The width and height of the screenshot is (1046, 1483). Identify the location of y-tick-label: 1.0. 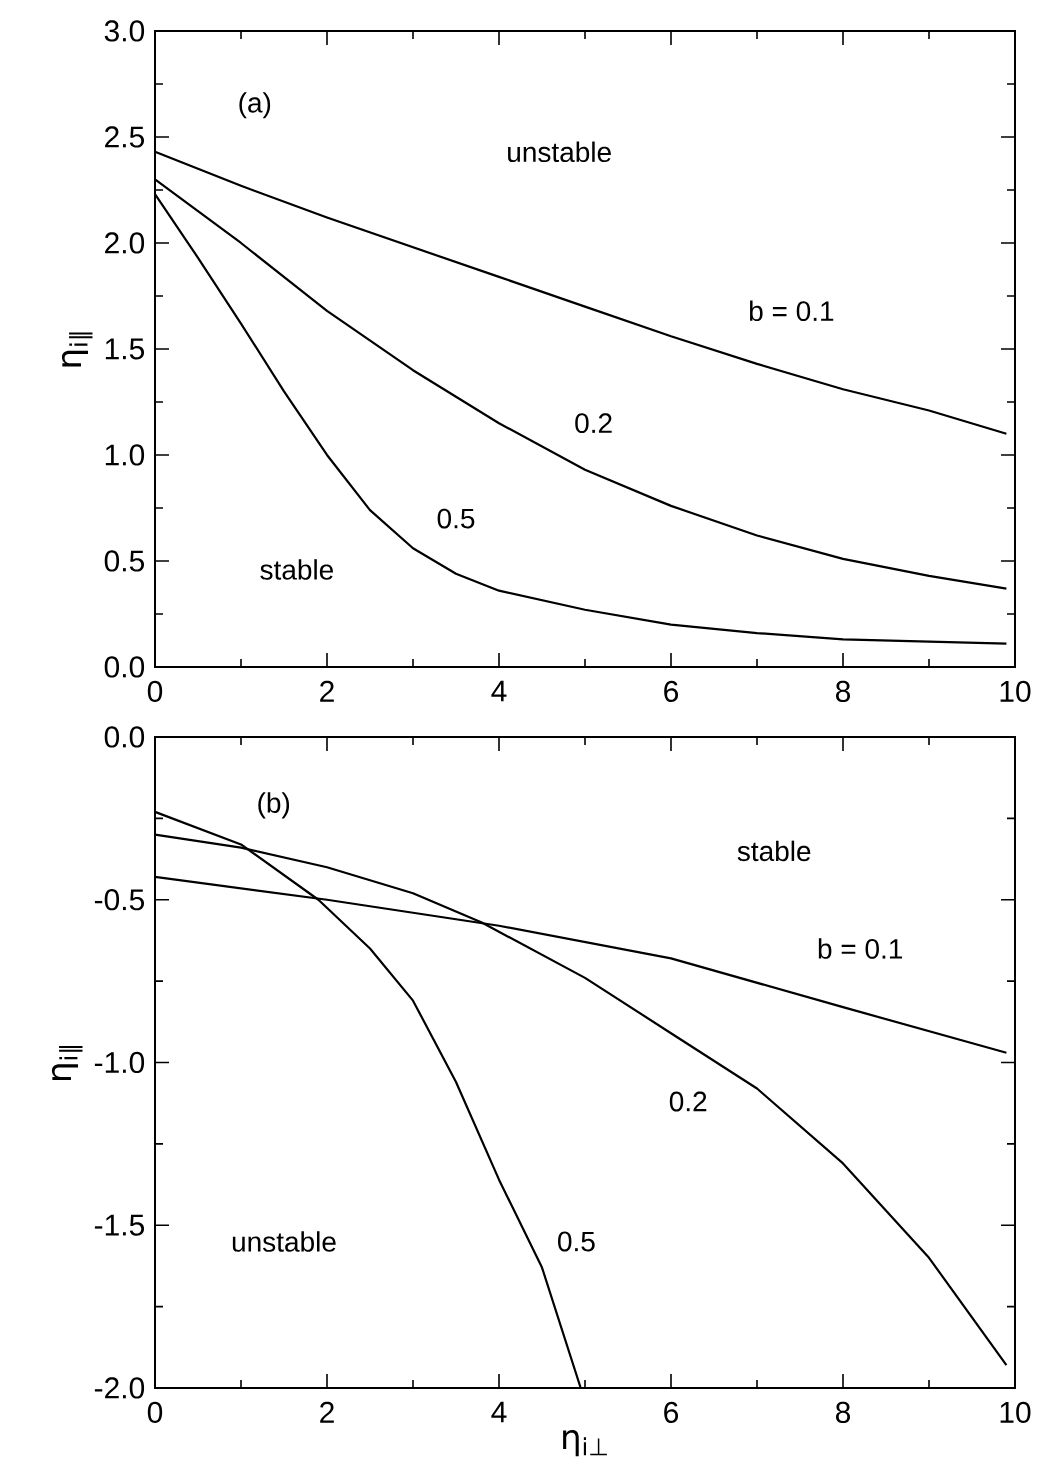
(125, 455).